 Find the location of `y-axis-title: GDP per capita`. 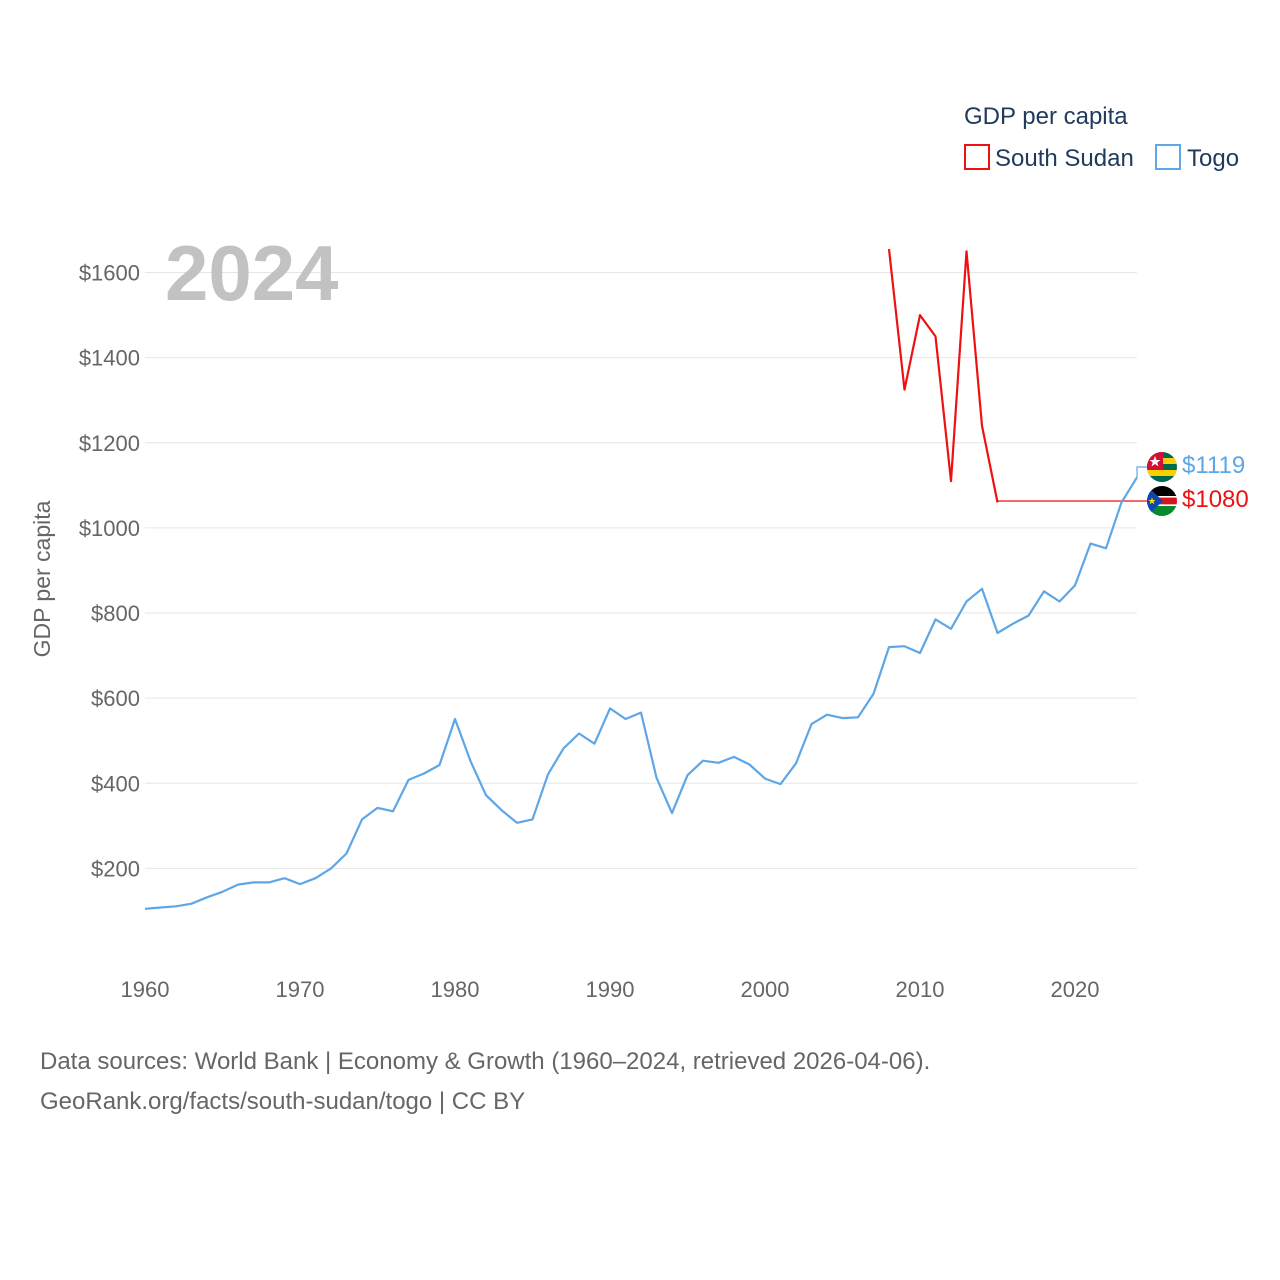

y-axis-title: GDP per capita is located at coordinates (42, 578).